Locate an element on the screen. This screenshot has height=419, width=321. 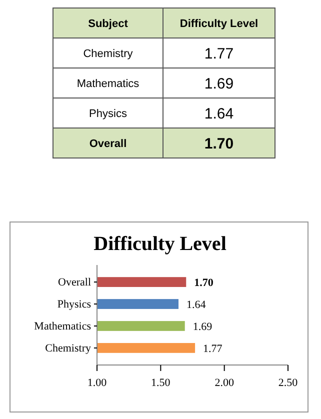
text: 1.69 is located at coordinates (219, 83).